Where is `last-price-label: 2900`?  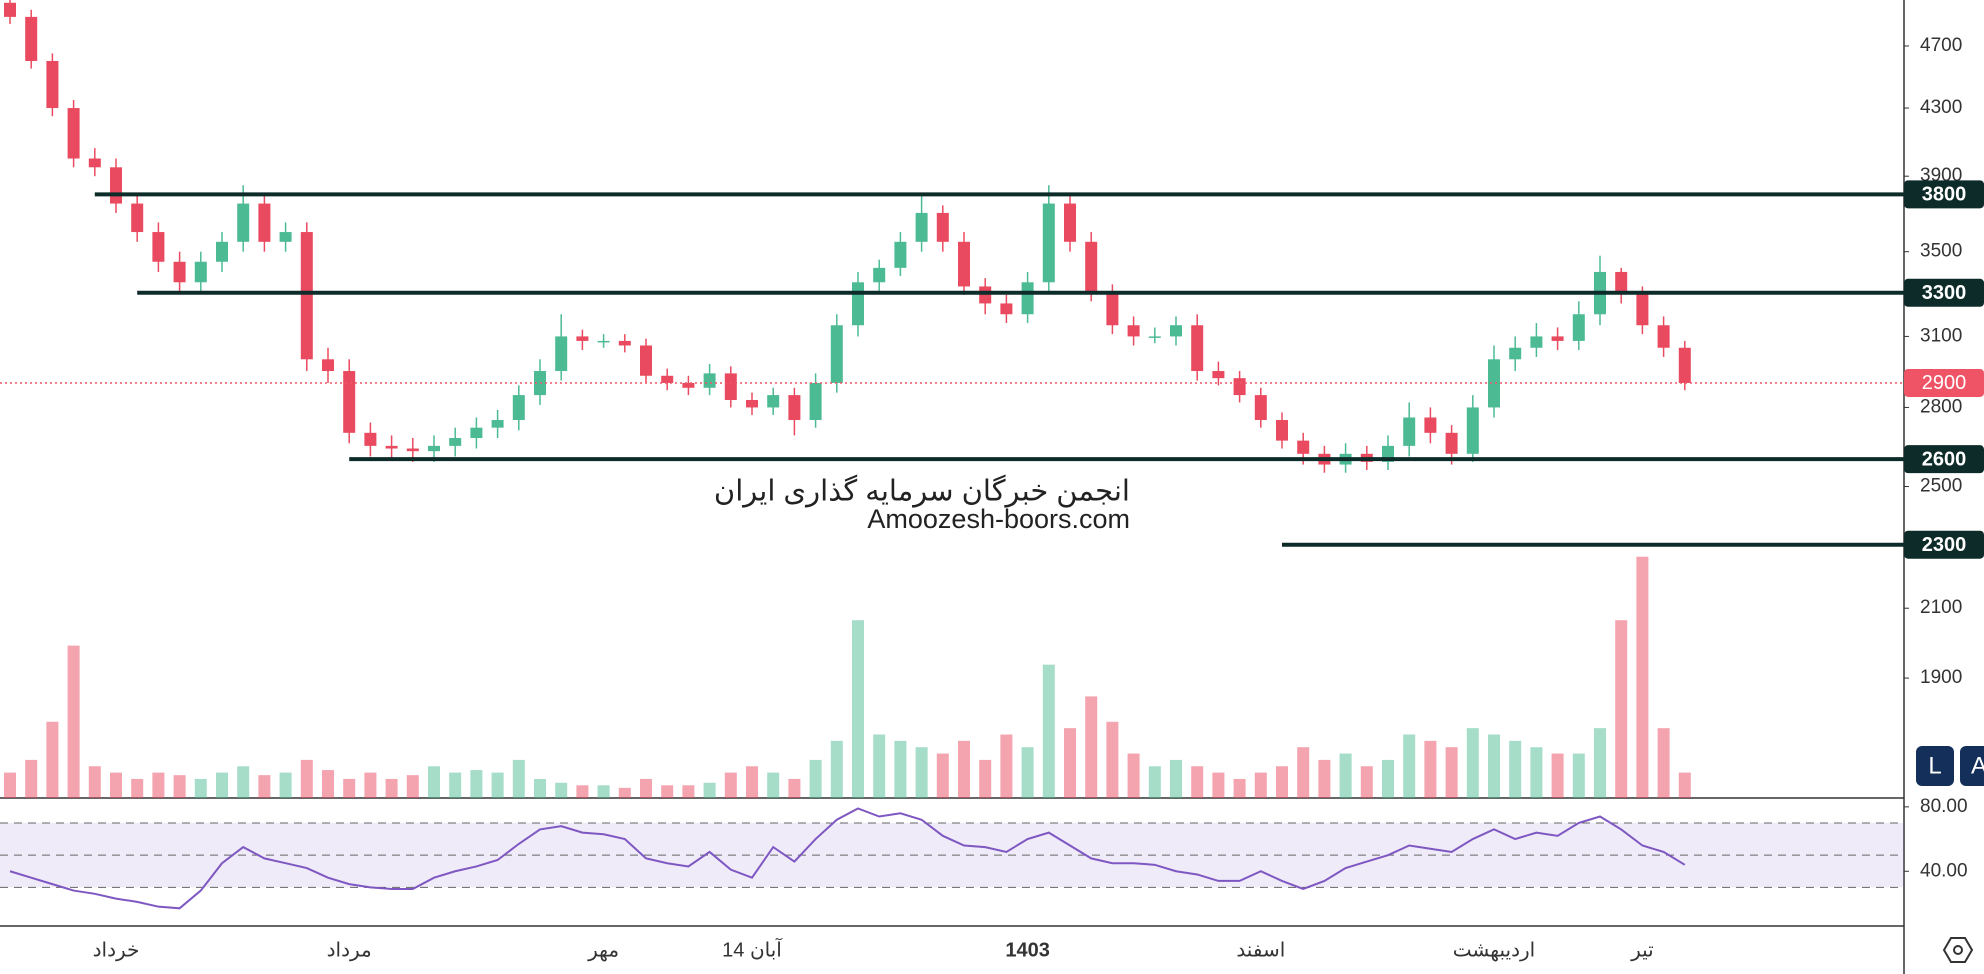 last-price-label: 2900 is located at coordinates (1944, 383).